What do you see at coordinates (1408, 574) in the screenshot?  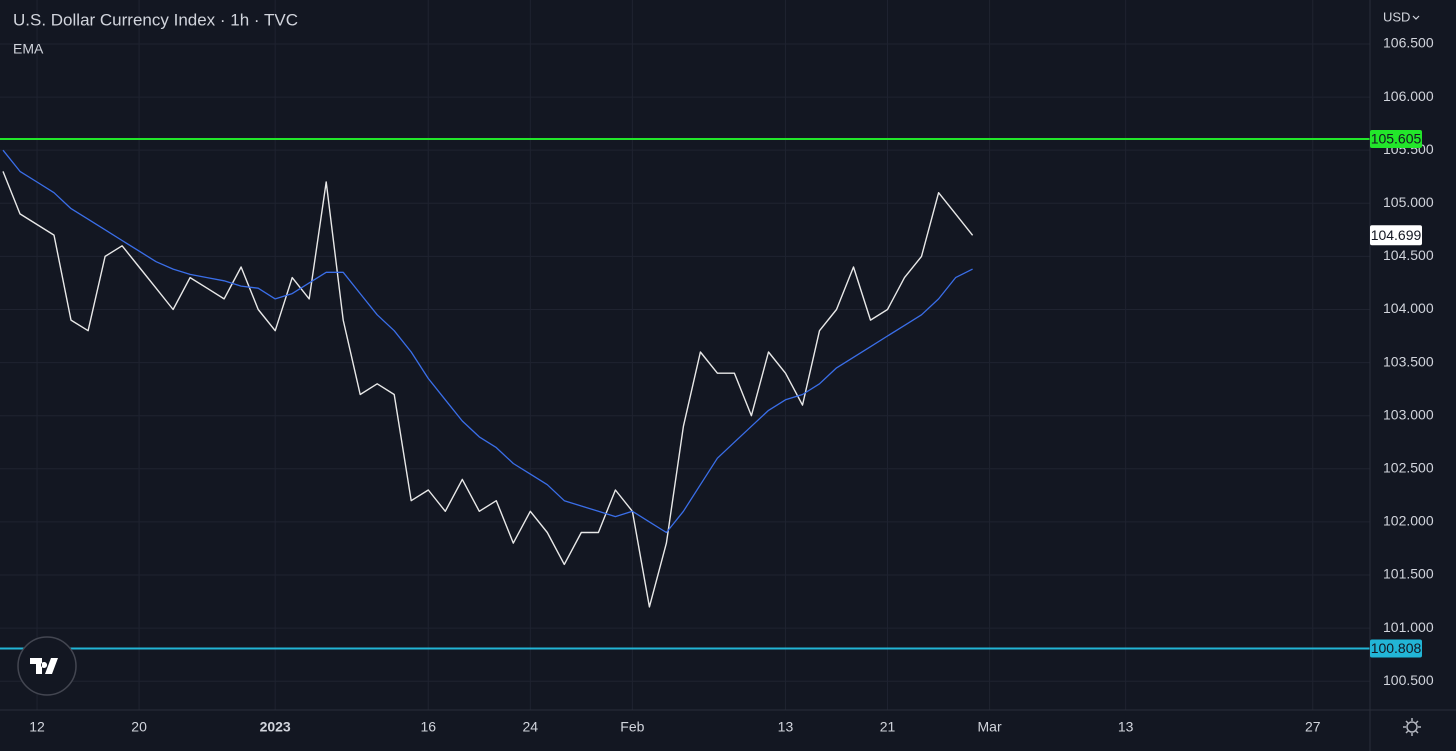 I see `y-tick-label: 101.500` at bounding box center [1408, 574].